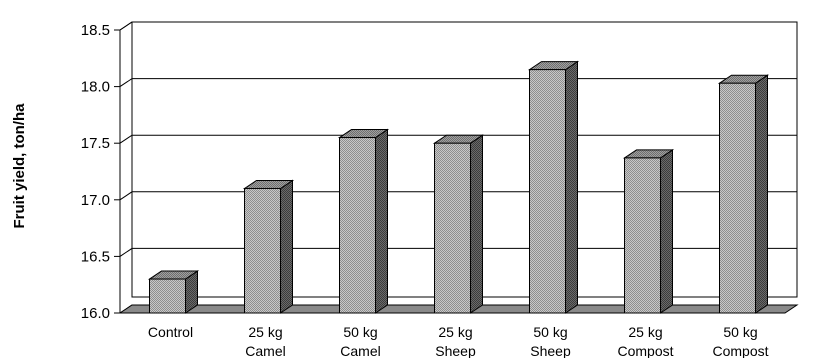  What do you see at coordinates (740, 341) in the screenshot?
I see `x-tick-label: 50 kg Compost` at bounding box center [740, 341].